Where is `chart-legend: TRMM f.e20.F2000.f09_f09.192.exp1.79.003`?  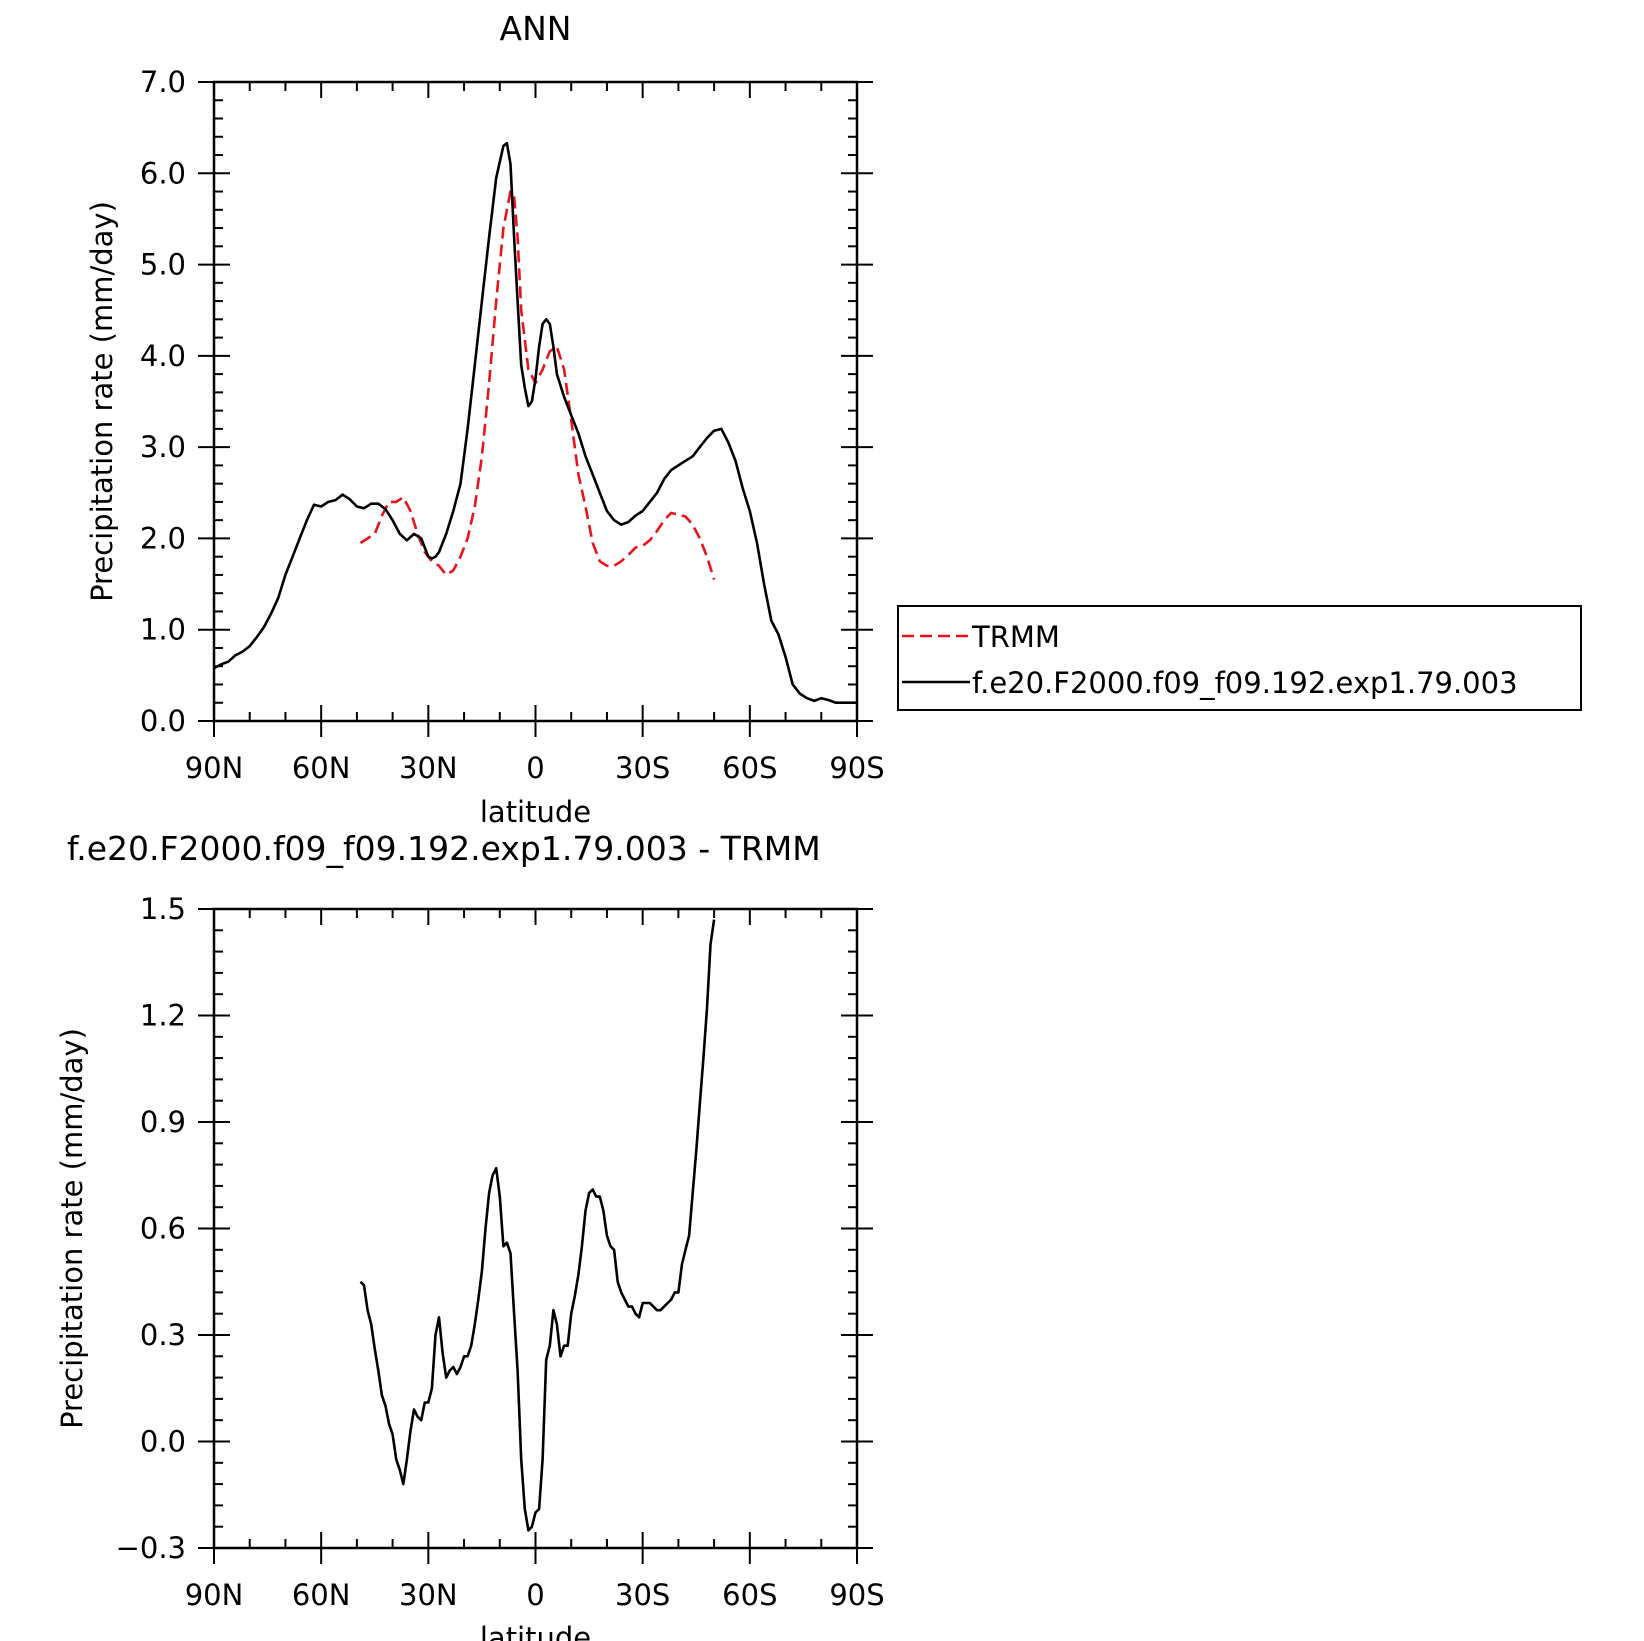
chart-legend: TRMM f.e20.F2000.f09_f09.192.exp1.79.003 is located at coordinates (1239, 658).